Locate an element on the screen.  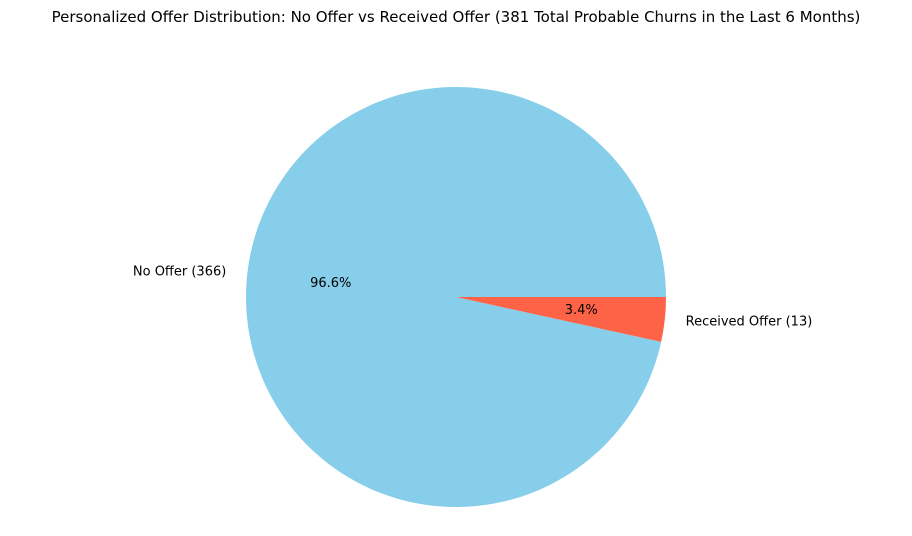
slice-percent-no-offer: 96.6% is located at coordinates (330, 283).